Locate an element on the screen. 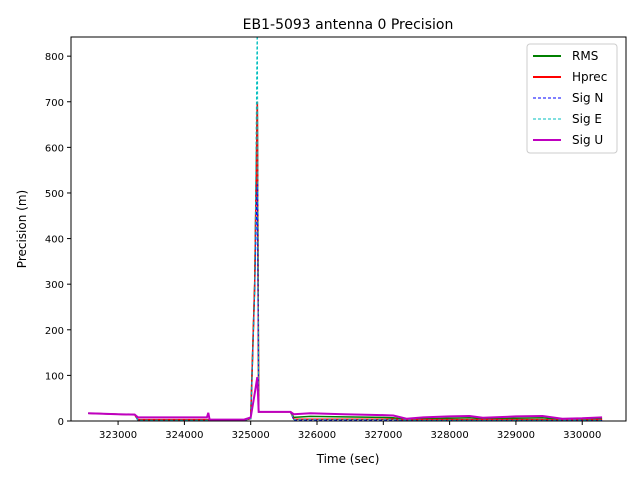 This screenshot has width=640, height=480. y-tick-label: 700 is located at coordinates (54, 103).